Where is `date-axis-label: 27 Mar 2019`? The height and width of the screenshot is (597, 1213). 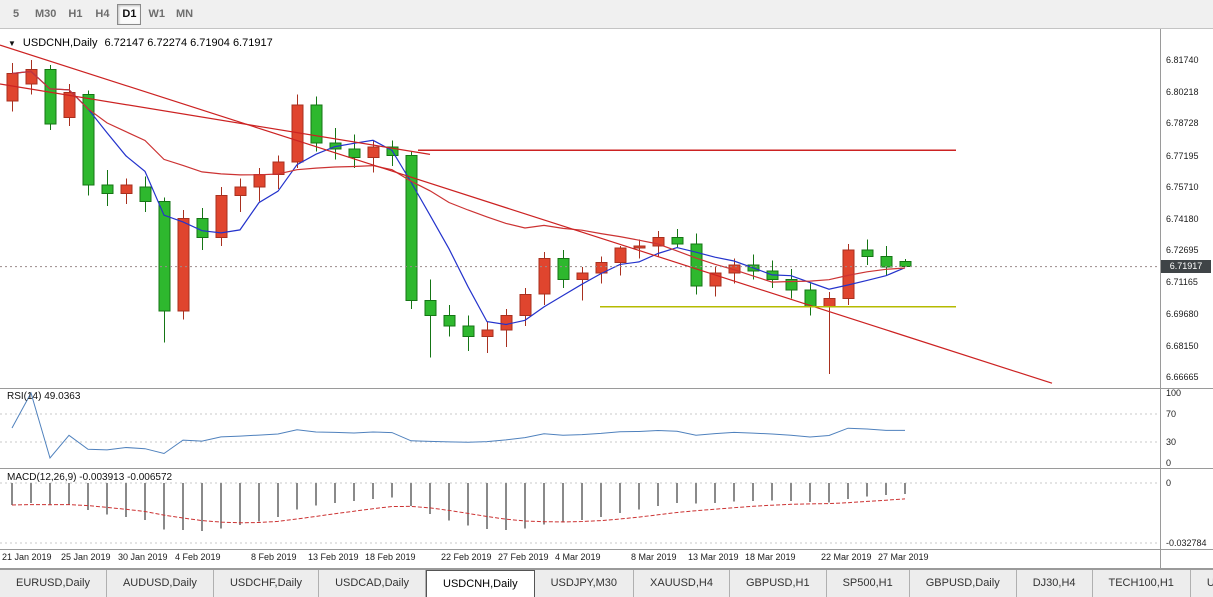 date-axis-label: 27 Mar 2019 is located at coordinates (903, 557).